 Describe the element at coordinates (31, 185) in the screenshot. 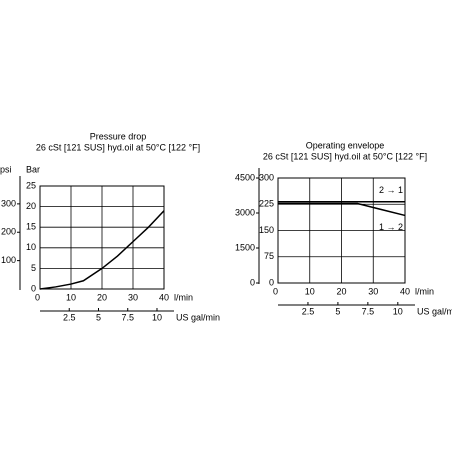

I see `y-tick-label: 25` at that location.